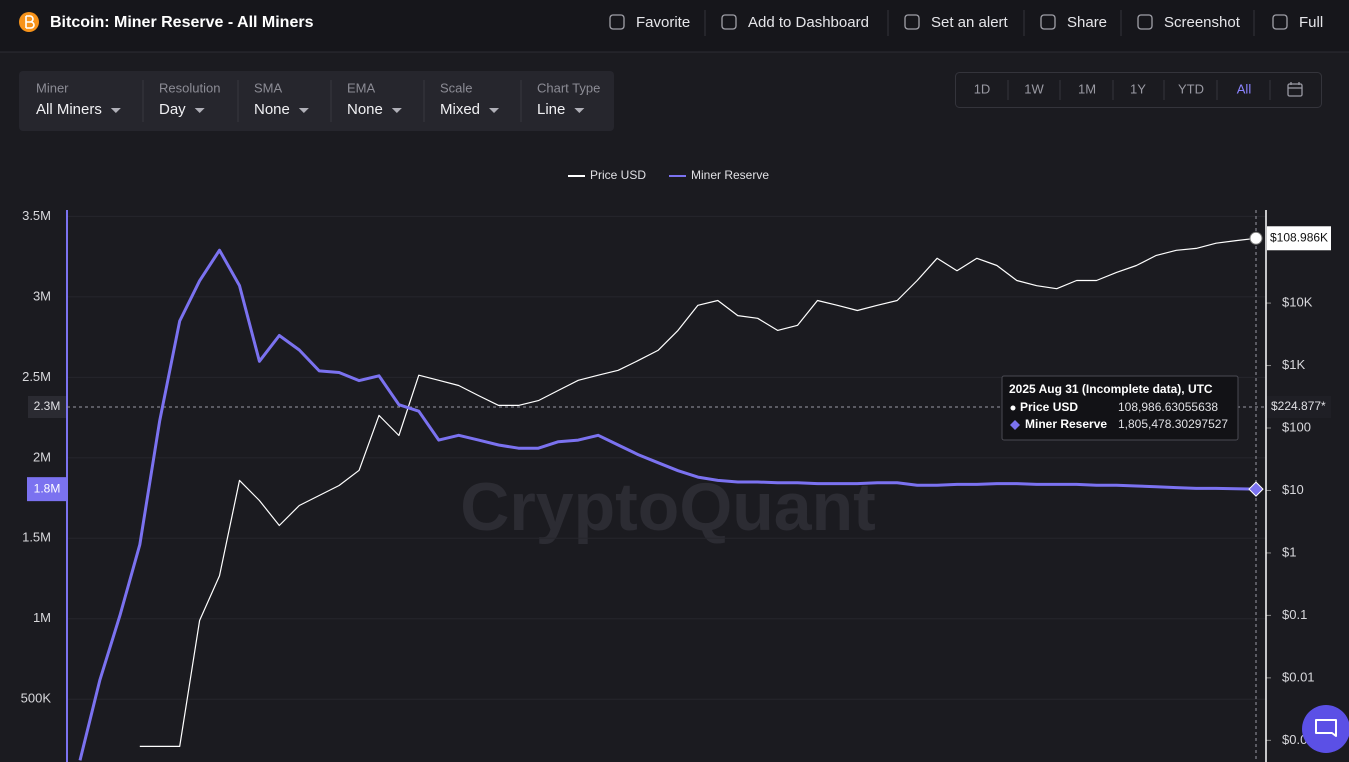 The height and width of the screenshot is (762, 1349). I want to click on crosshair-y2-label: $224.877*, so click(1298, 406).